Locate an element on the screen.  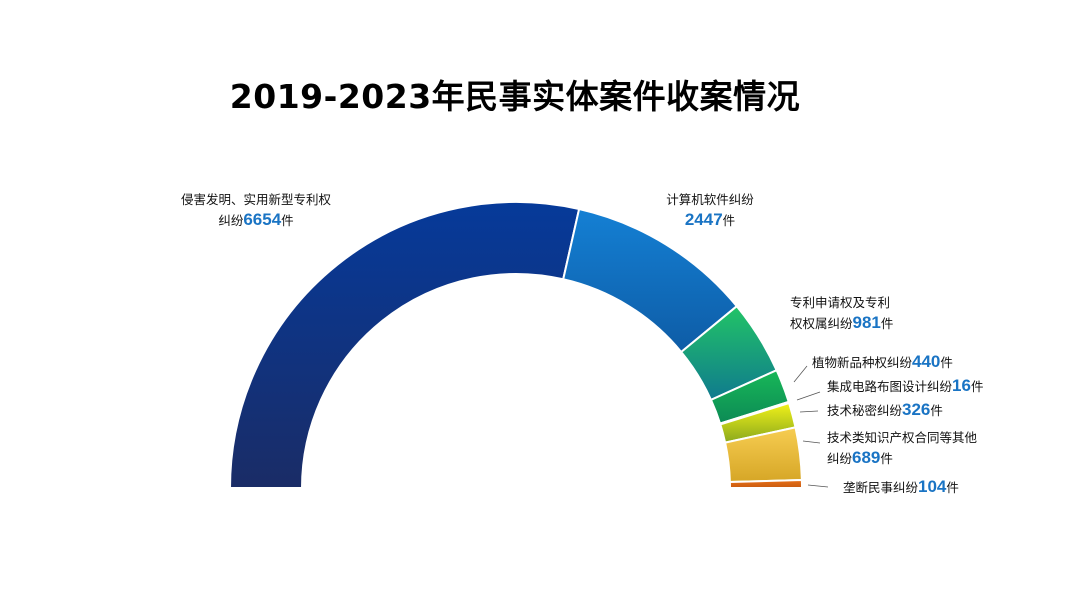
slice-label-3: 植物新品种权纠纷440件 is located at coordinates (882, 362).